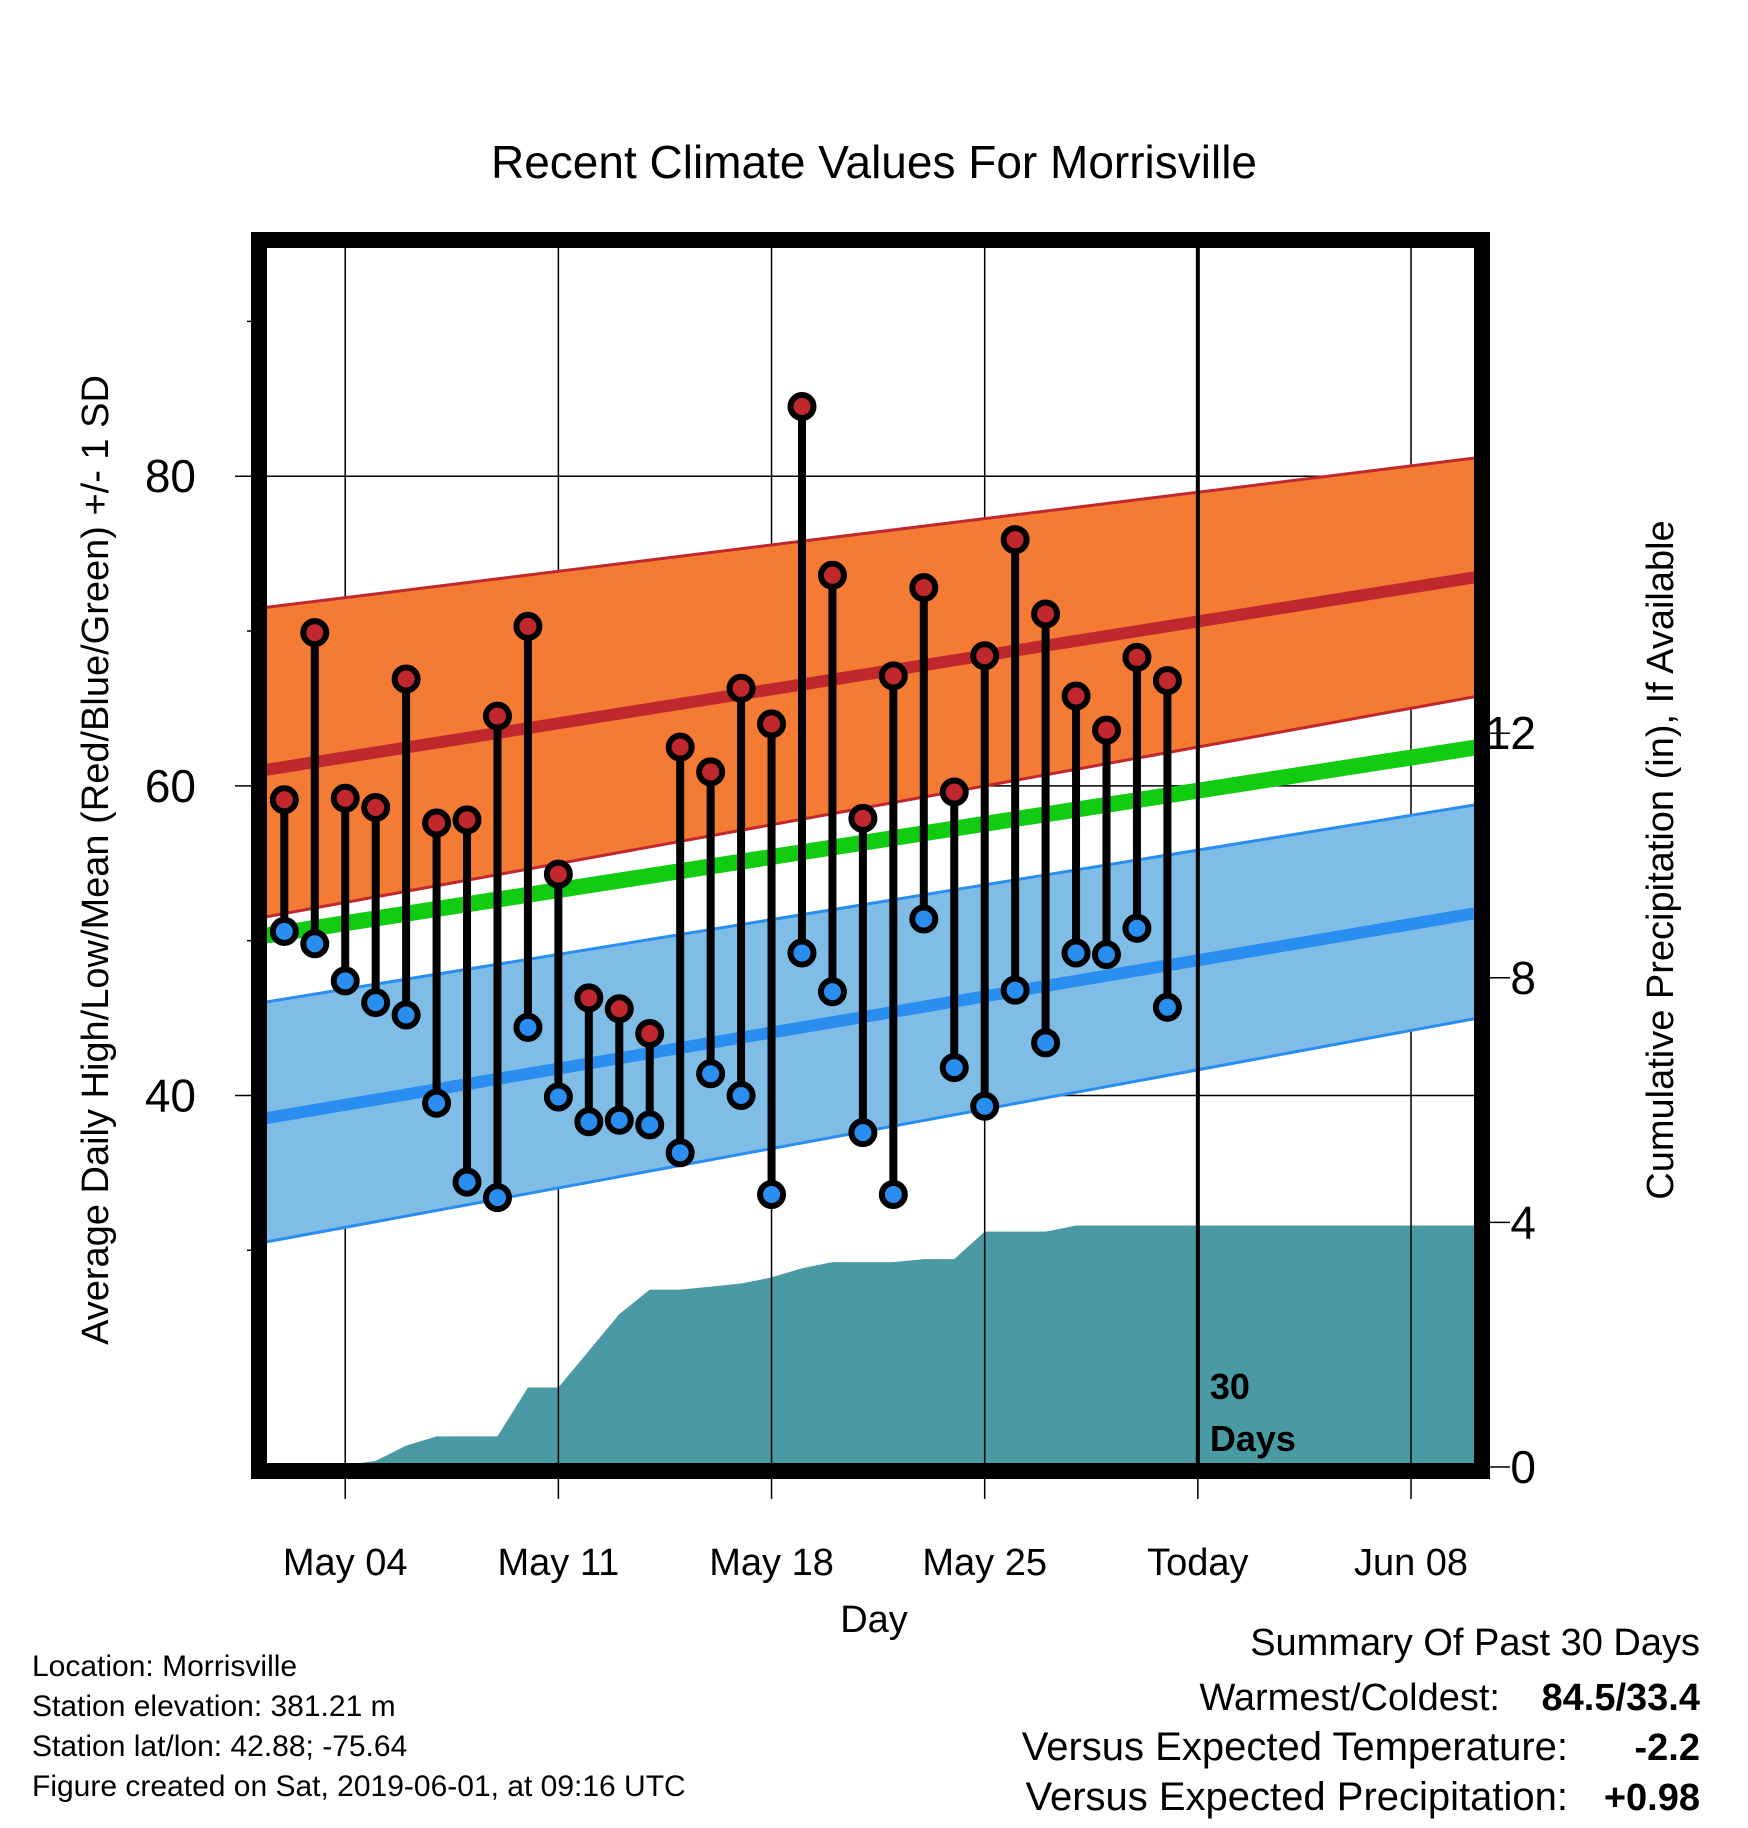 This screenshot has height=1828, width=1748. Describe the element at coordinates (870, 1346) in the screenshot. I see `precip-area` at that location.